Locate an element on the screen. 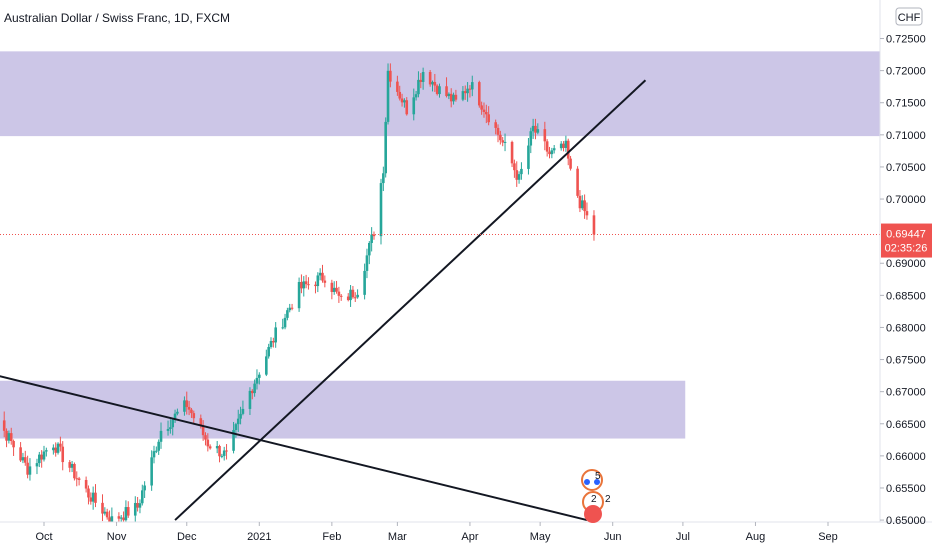  time-axis: Oct Nov Dec 2021 Feb Mar Apr May Jun Jul Aug Sep is located at coordinates (436, 532).